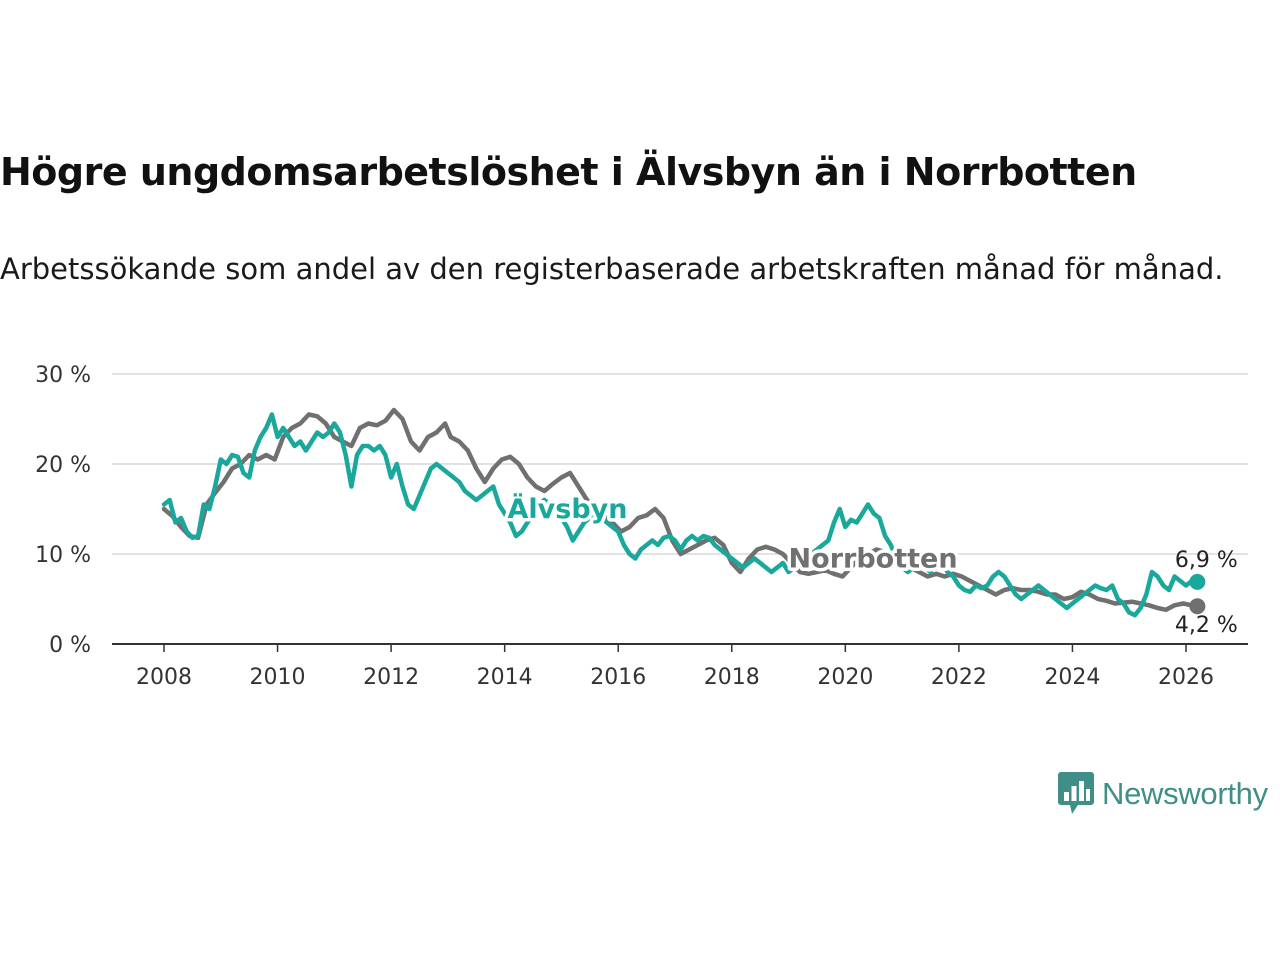 The height and width of the screenshot is (960, 1280). Describe the element at coordinates (1206, 593) in the screenshot. I see `end-markers: 4,2 % 6,9 %` at that location.